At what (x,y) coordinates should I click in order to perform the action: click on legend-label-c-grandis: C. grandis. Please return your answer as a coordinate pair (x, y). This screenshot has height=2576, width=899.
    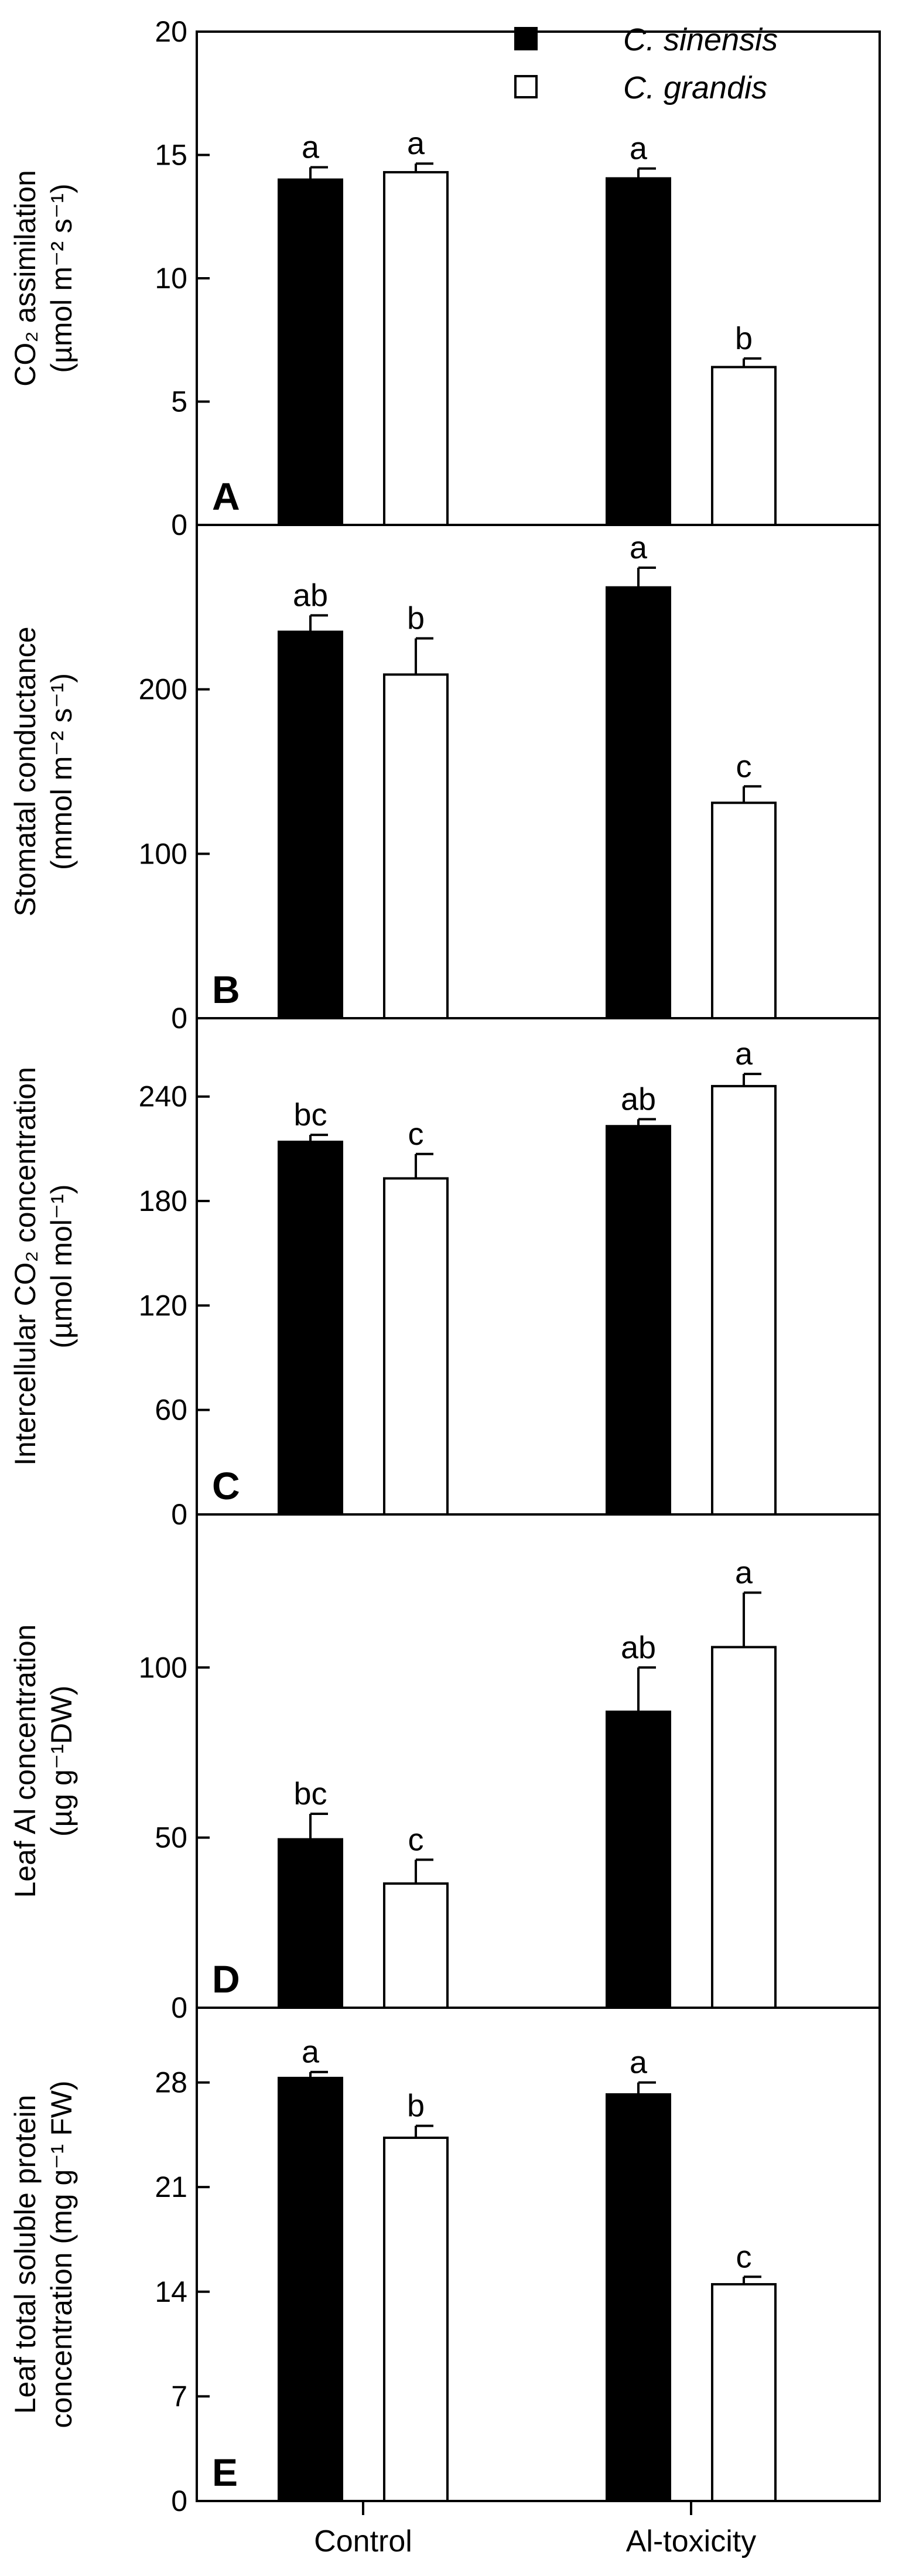
    Looking at the image, I should click on (695, 87).